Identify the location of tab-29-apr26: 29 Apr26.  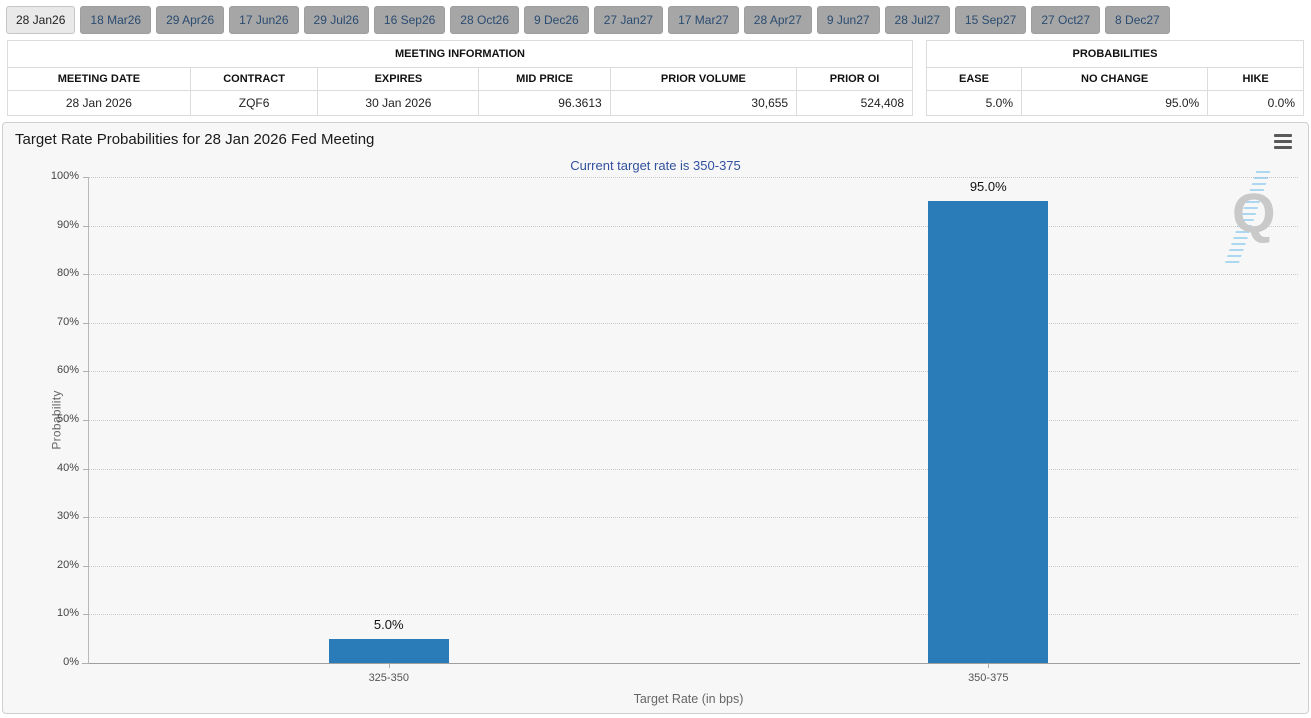
(190, 20).